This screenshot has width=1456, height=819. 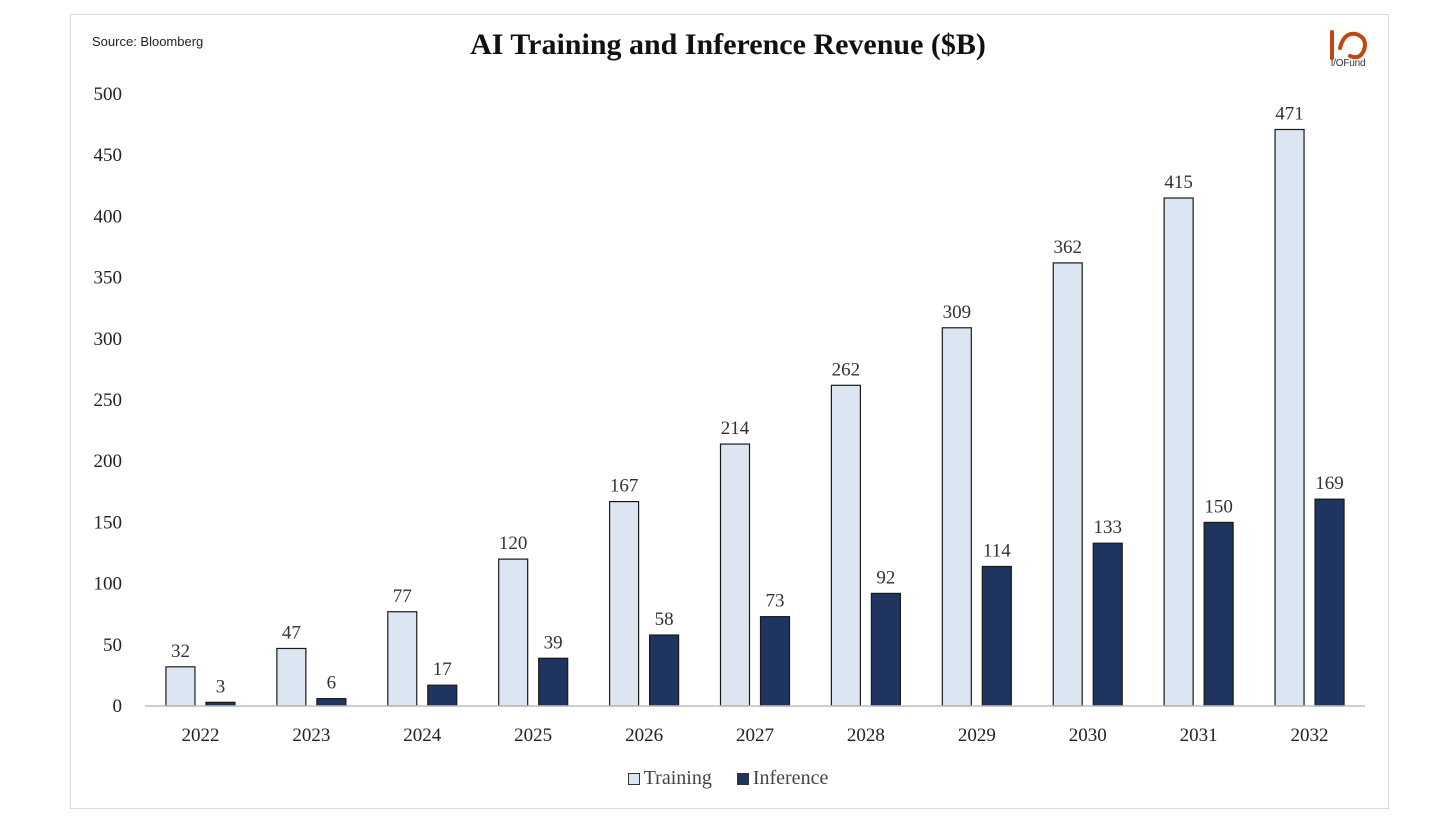 I want to click on logo-text: I/OFund, so click(x=1348, y=63).